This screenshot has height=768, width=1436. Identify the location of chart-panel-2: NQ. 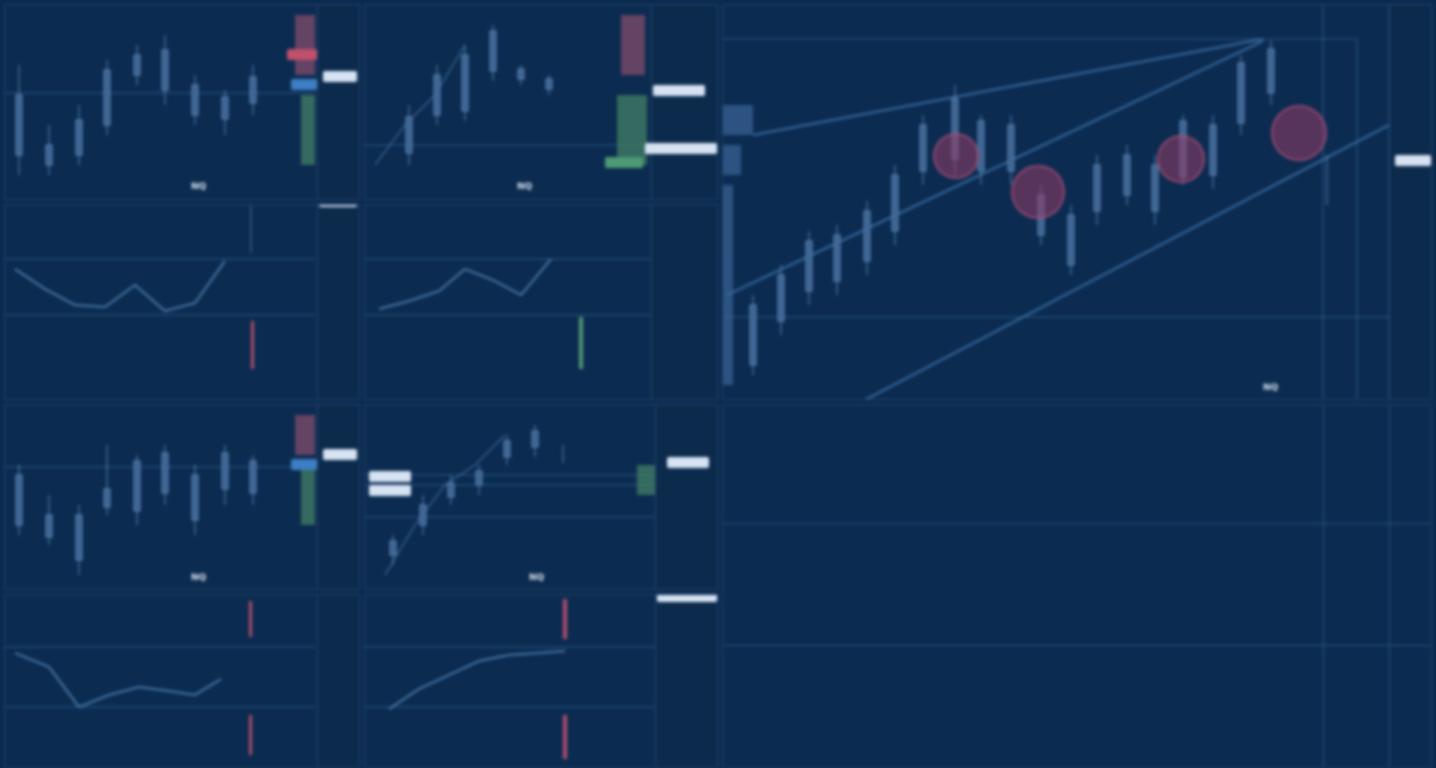
(541, 102).